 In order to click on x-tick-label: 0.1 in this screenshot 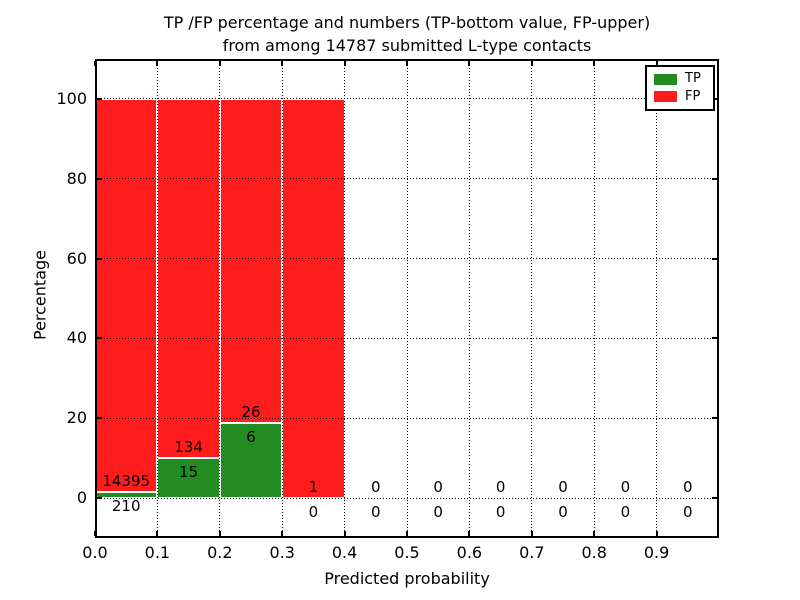, I will do `click(157, 552)`.